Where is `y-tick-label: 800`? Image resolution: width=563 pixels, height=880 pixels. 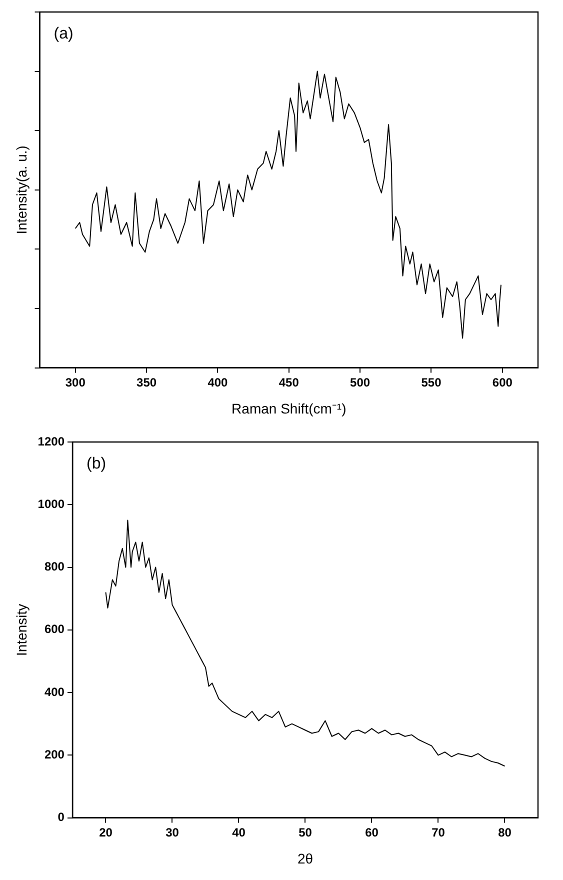
y-tick-label: 800 is located at coordinates (54, 567).